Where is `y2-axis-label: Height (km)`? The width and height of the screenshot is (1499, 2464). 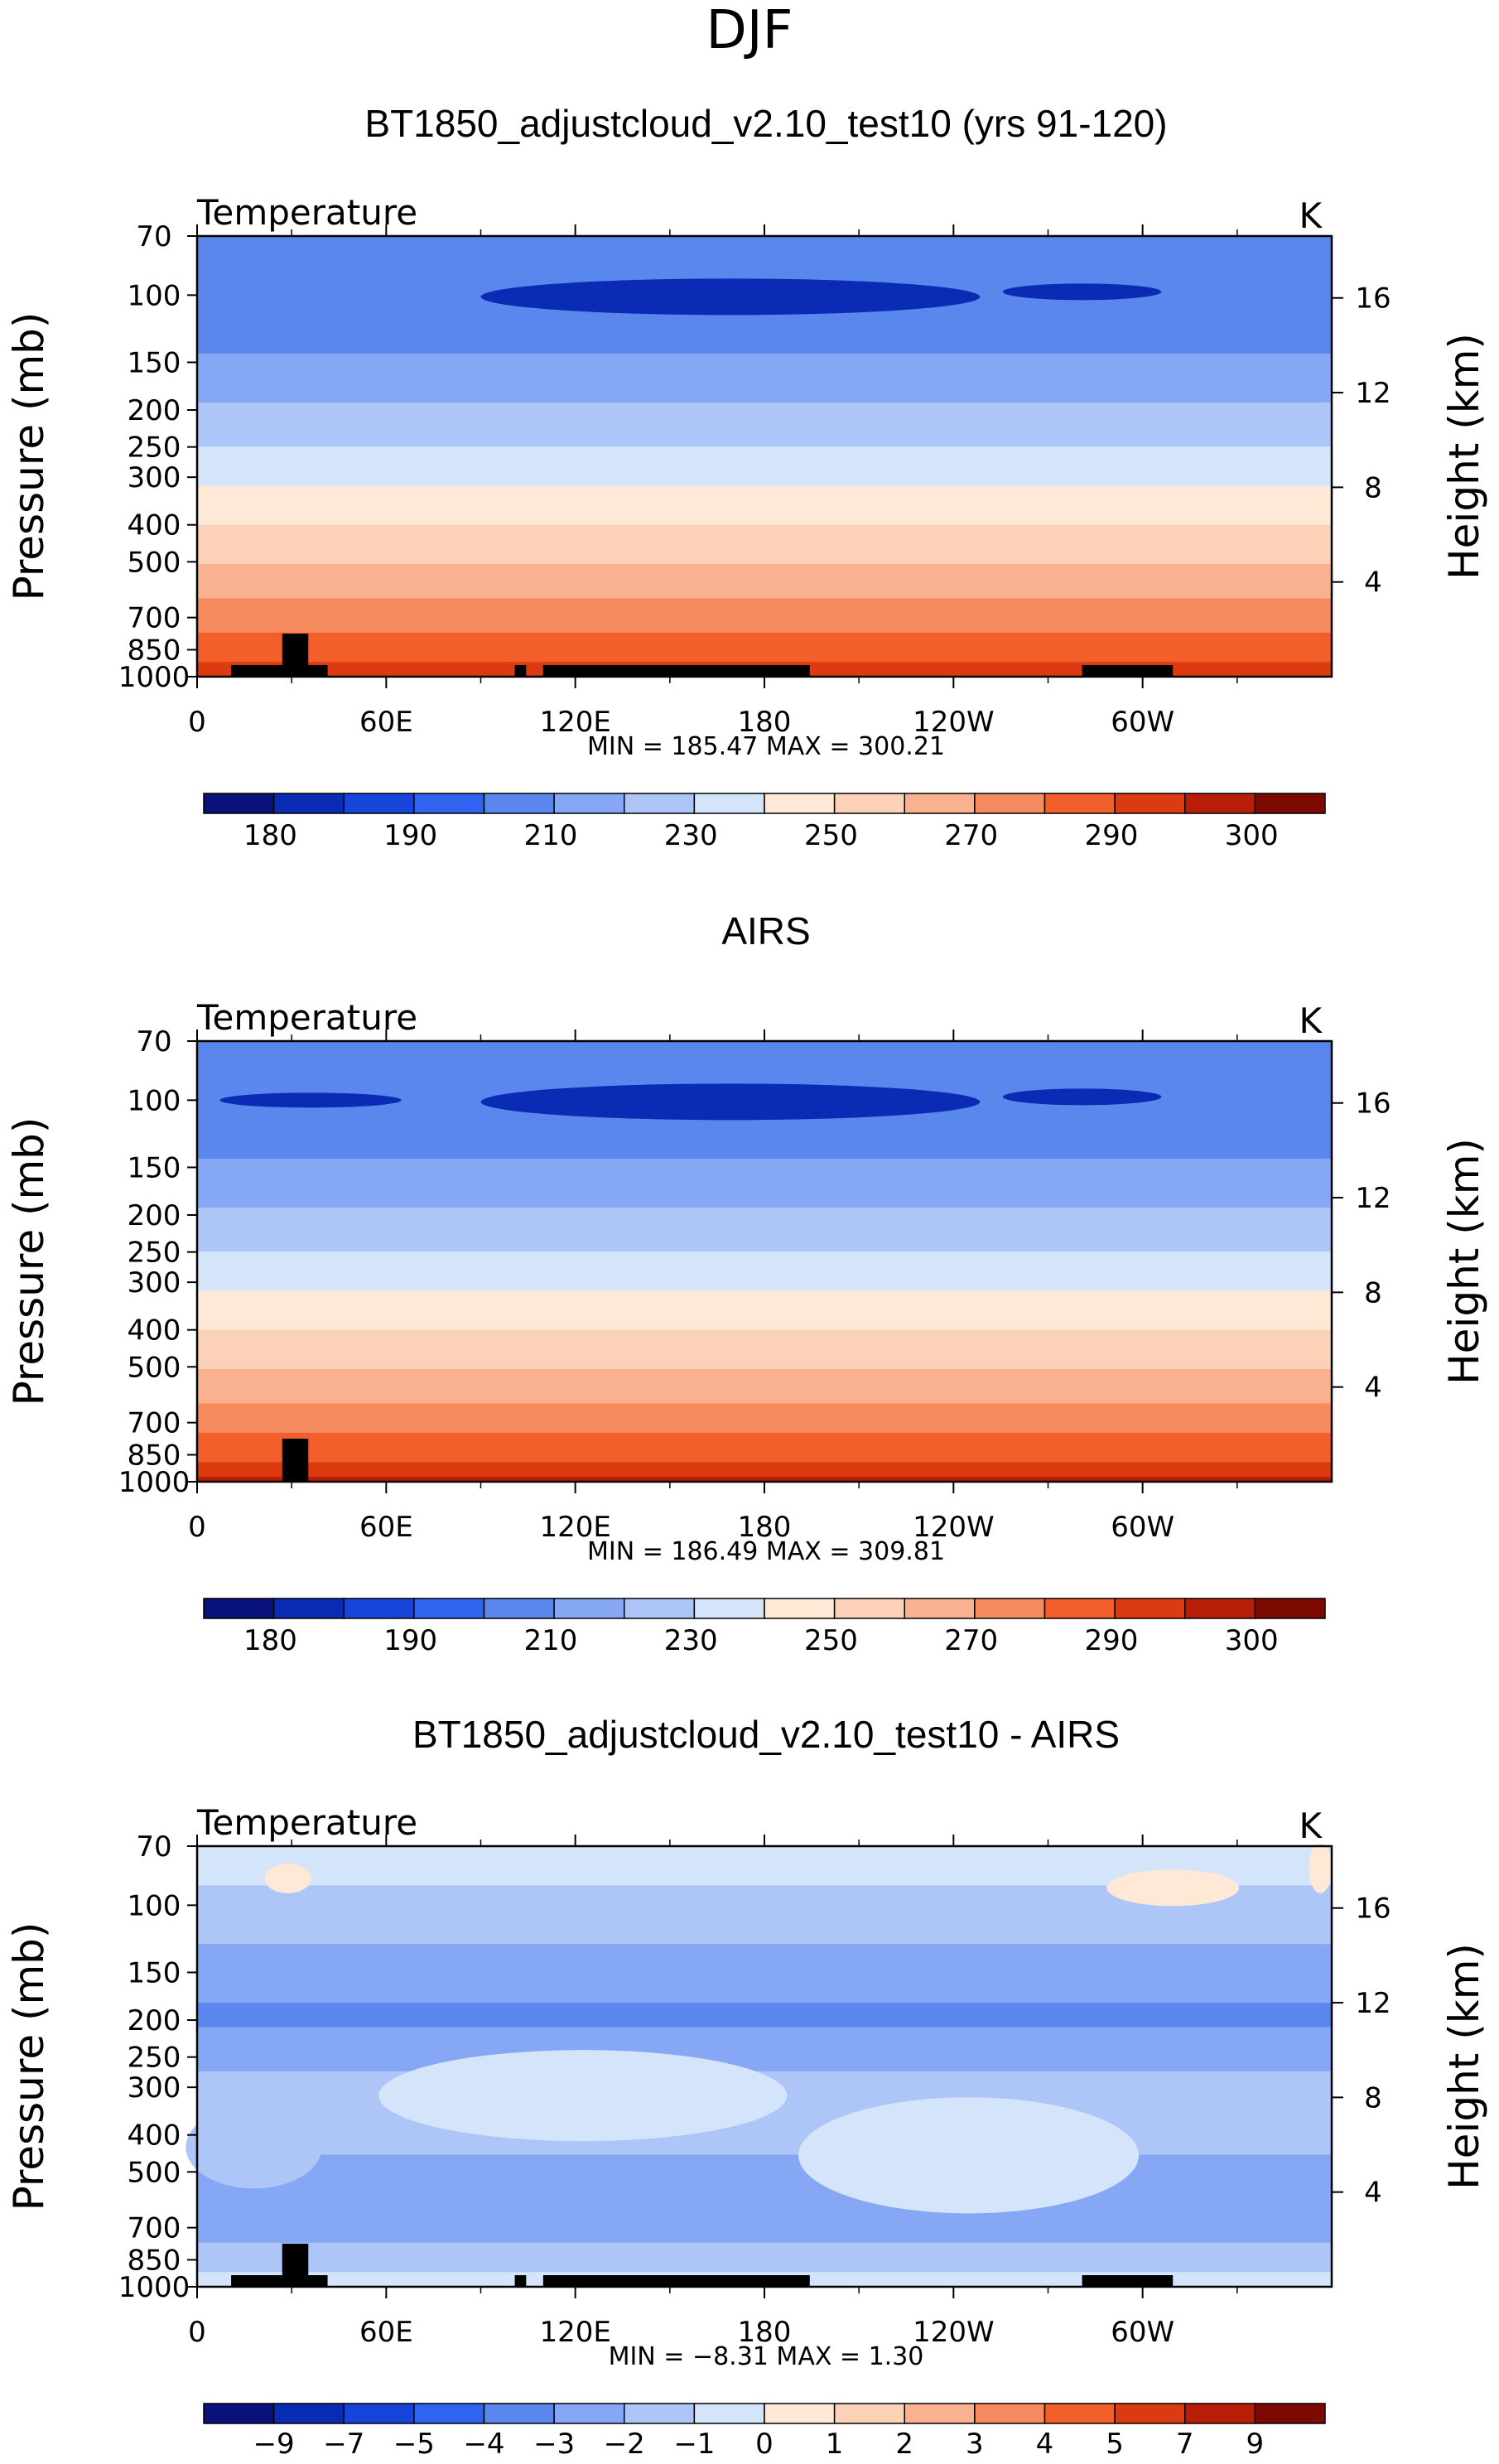 y2-axis-label: Height (km) is located at coordinates (1464, 1261).